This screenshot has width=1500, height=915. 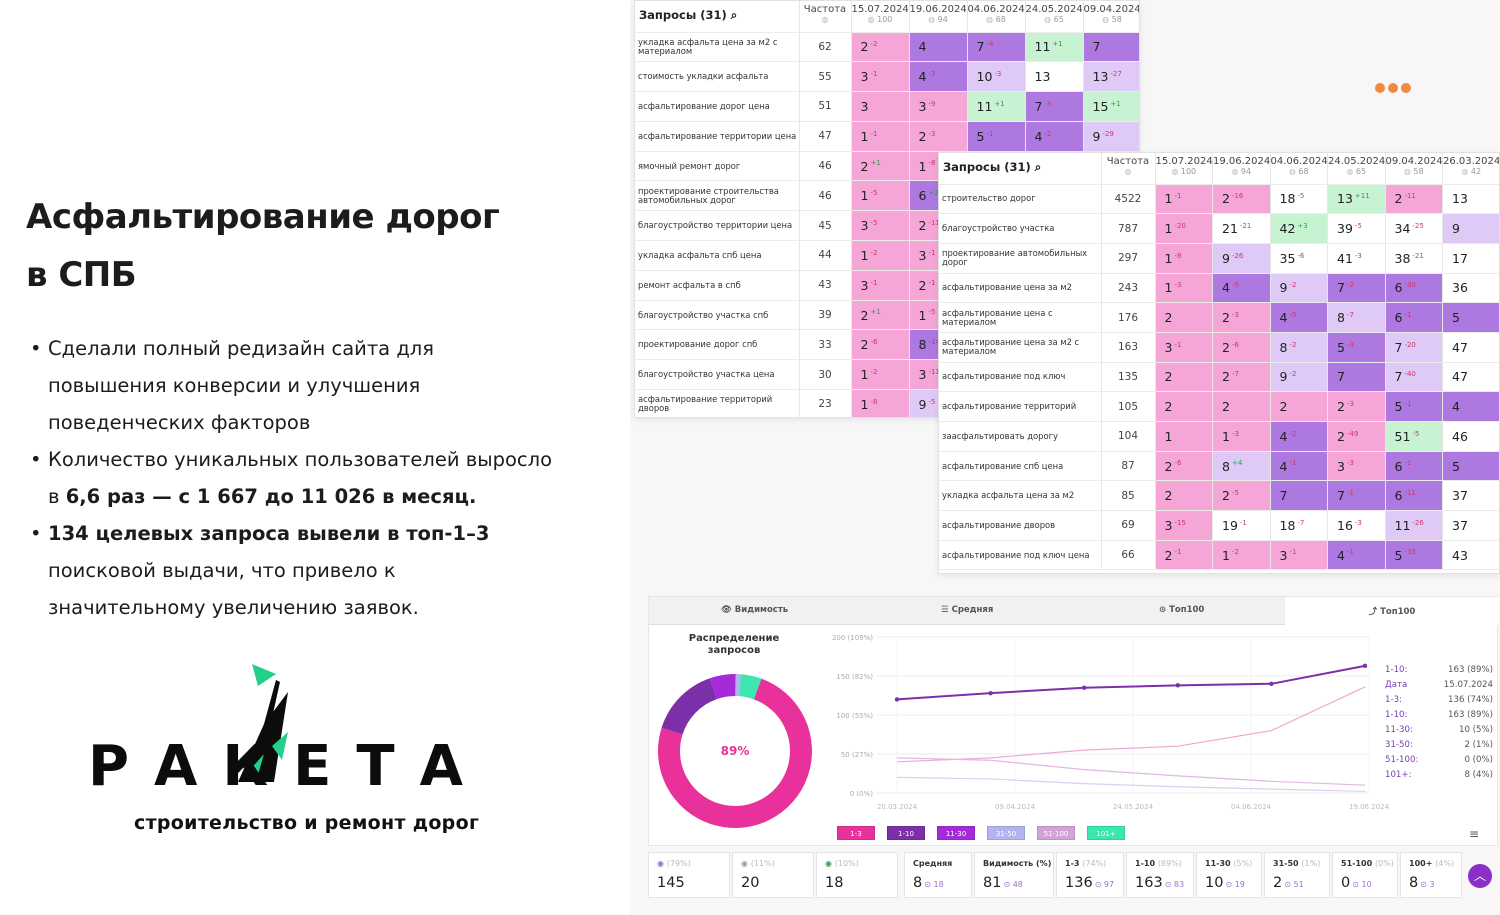 I want to click on query-text: благоустройство участка, so click(x=1020, y=228).